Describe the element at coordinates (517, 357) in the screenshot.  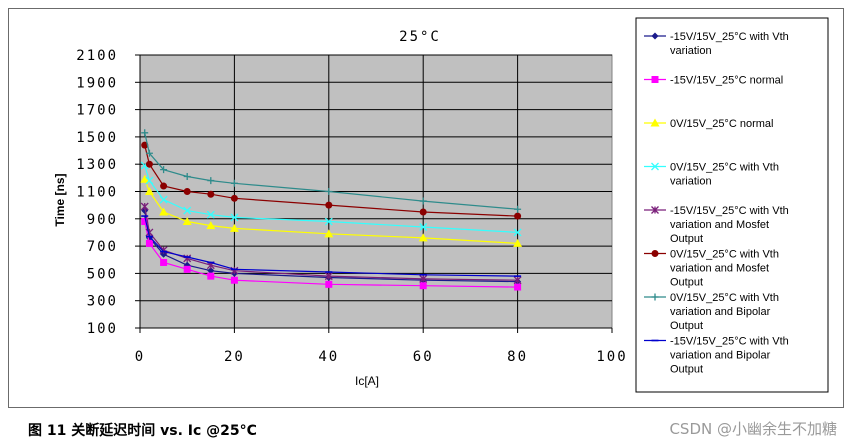
I see `x-tick-label: 80` at that location.